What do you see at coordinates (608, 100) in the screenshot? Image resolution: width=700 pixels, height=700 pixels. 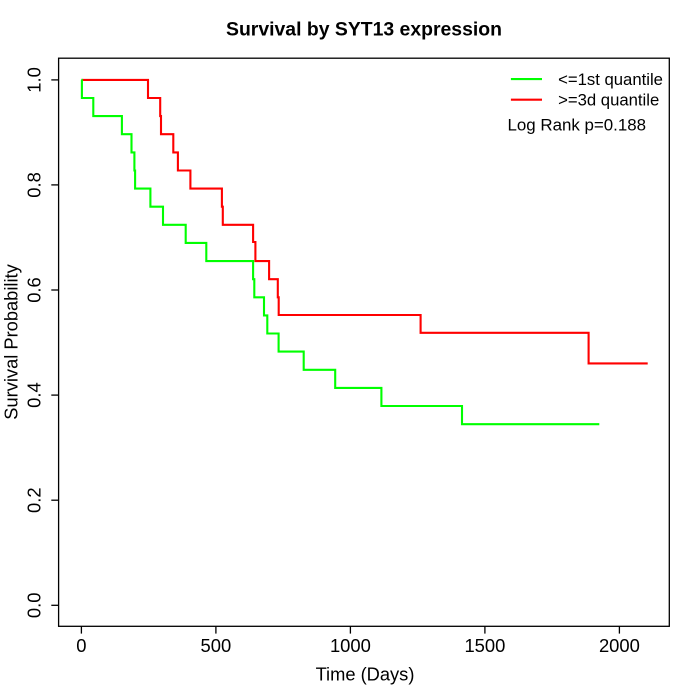 I see `svg-text: >=3d quantile` at bounding box center [608, 100].